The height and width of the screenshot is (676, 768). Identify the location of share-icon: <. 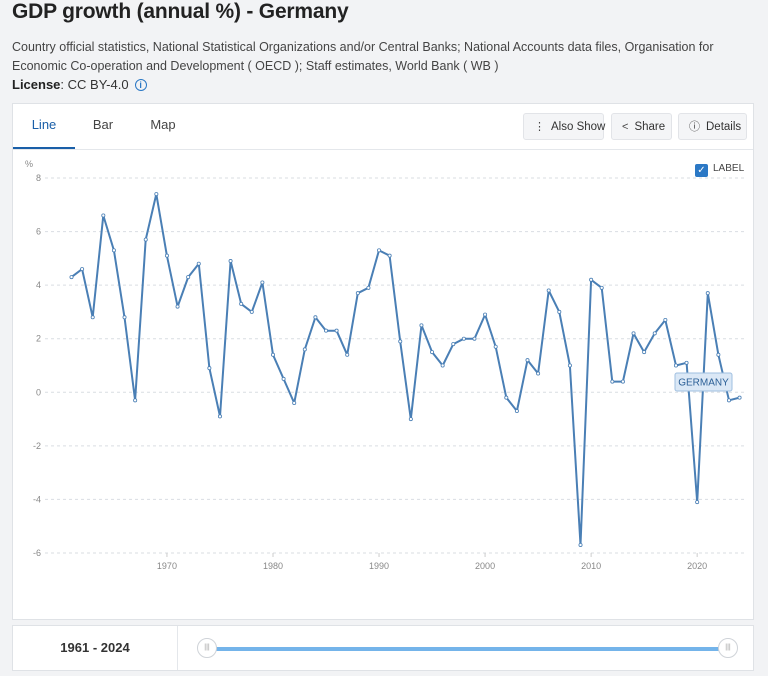
(625, 127).